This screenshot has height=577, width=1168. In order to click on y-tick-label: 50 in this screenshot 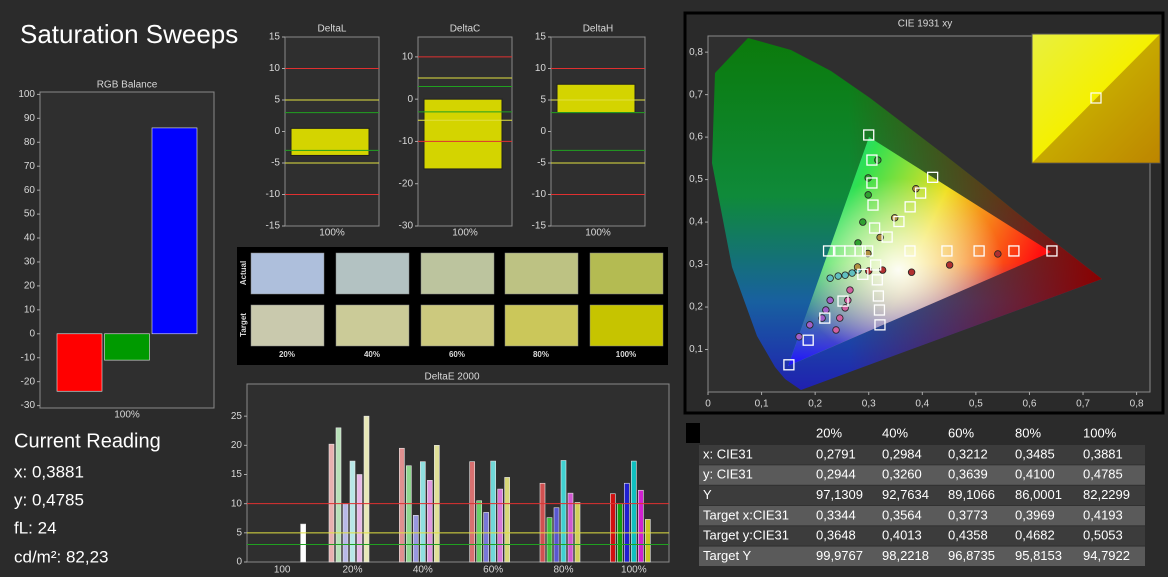, I will do `click(30, 214)`.